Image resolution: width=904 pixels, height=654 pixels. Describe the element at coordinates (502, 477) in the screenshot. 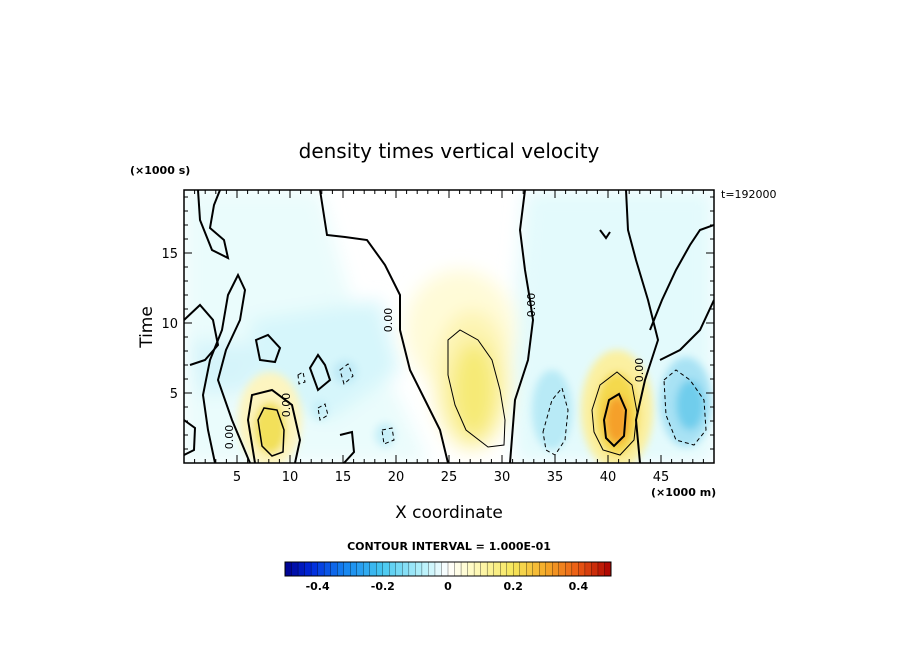

I see `x-tick-label: 30` at that location.